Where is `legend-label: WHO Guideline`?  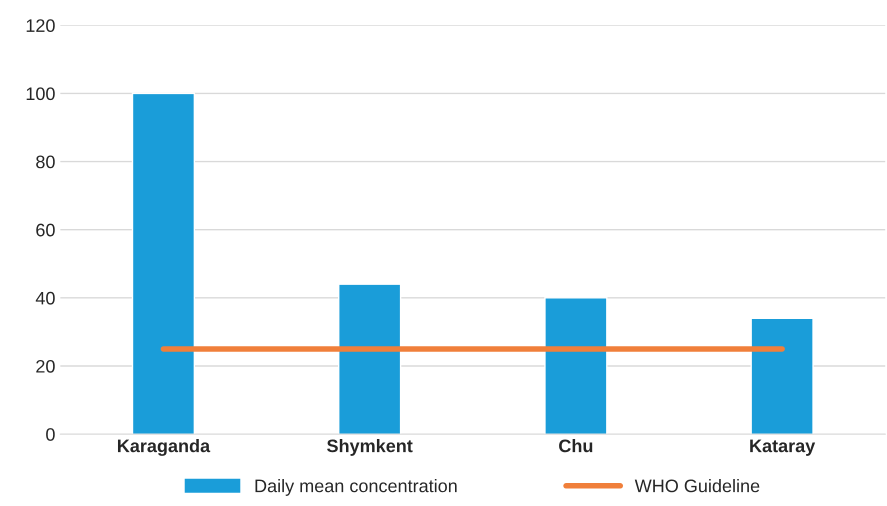
legend-label: WHO Guideline is located at coordinates (697, 485).